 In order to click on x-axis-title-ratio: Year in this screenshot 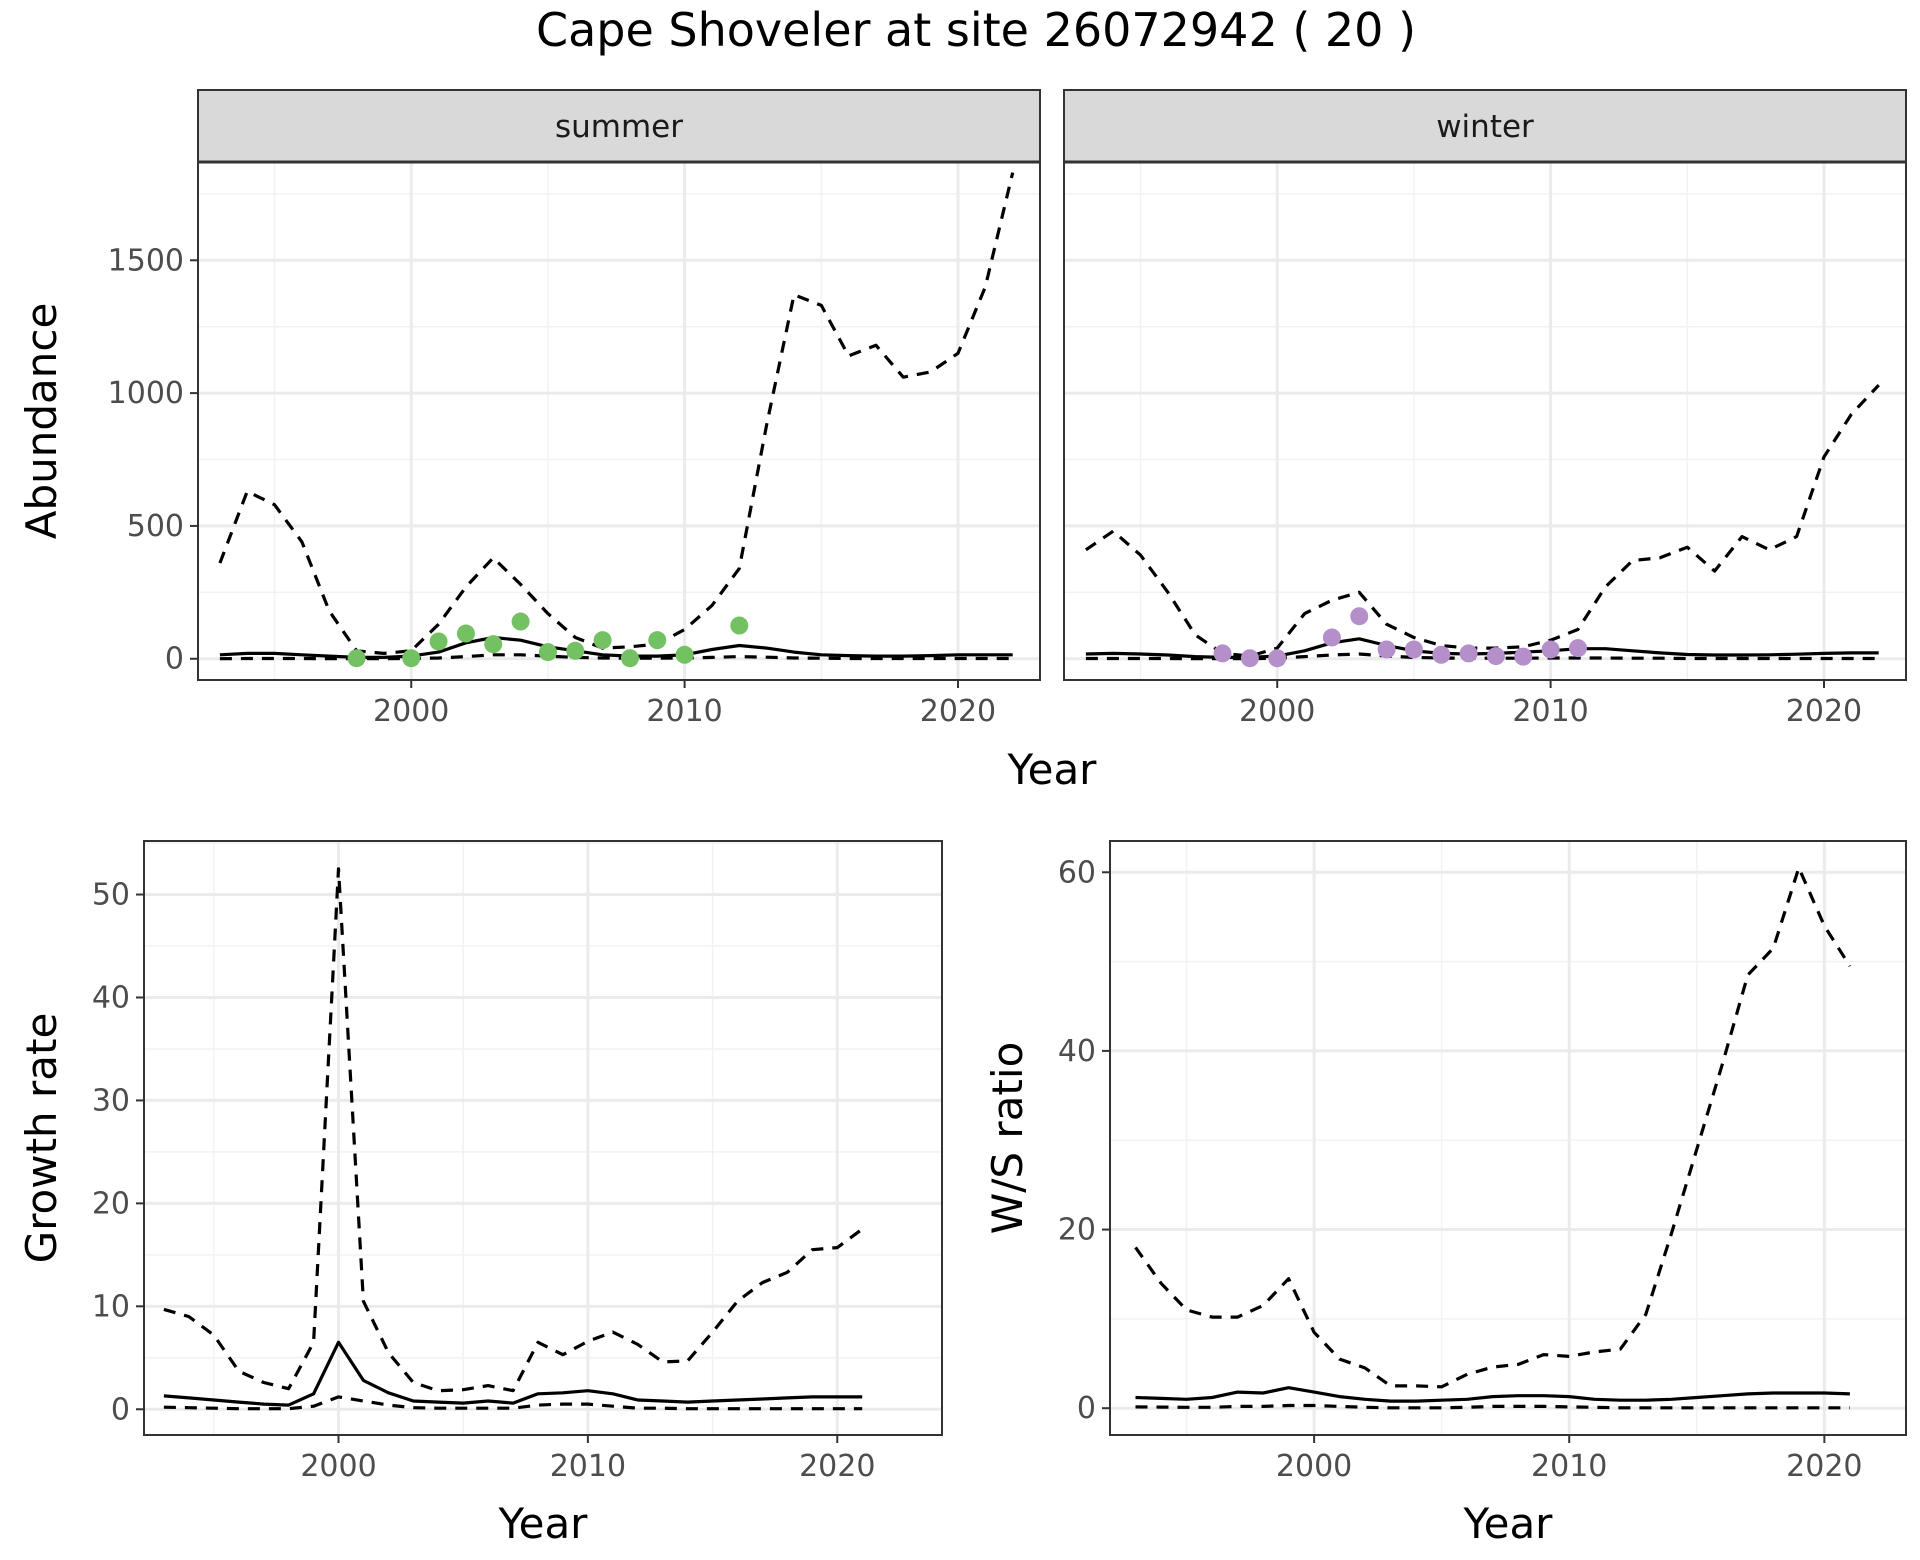, I will do `click(1508, 1523)`.